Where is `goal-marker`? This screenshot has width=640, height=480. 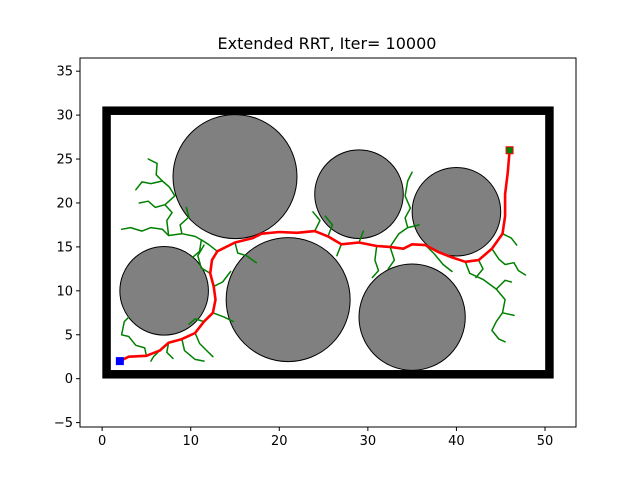
goal-marker is located at coordinates (509, 150).